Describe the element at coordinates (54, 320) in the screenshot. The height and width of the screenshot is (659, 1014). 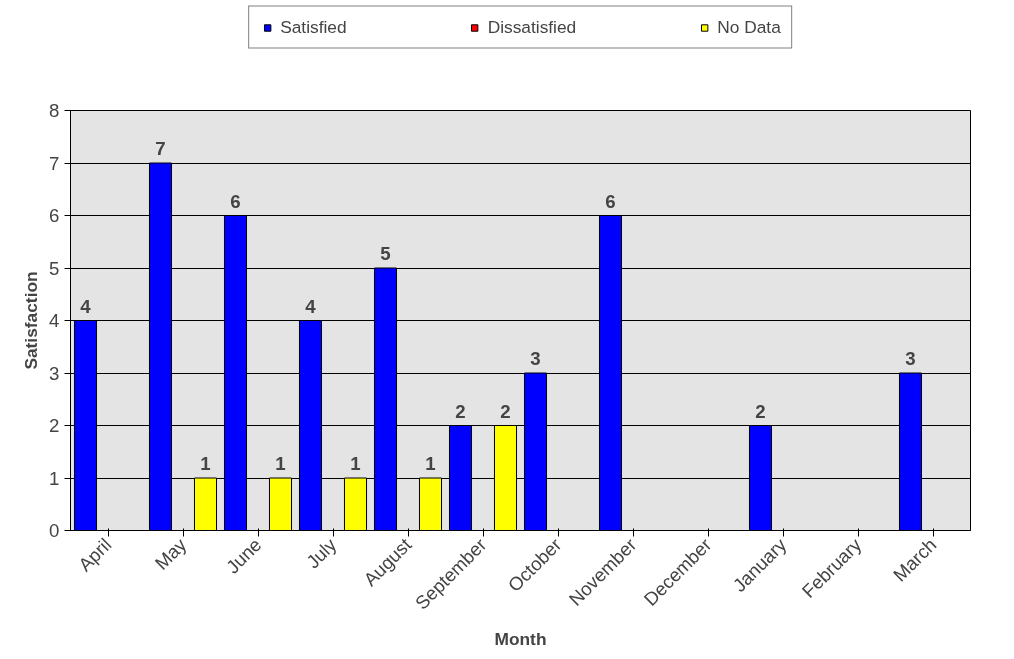
I see `y-tick-label: 4` at that location.